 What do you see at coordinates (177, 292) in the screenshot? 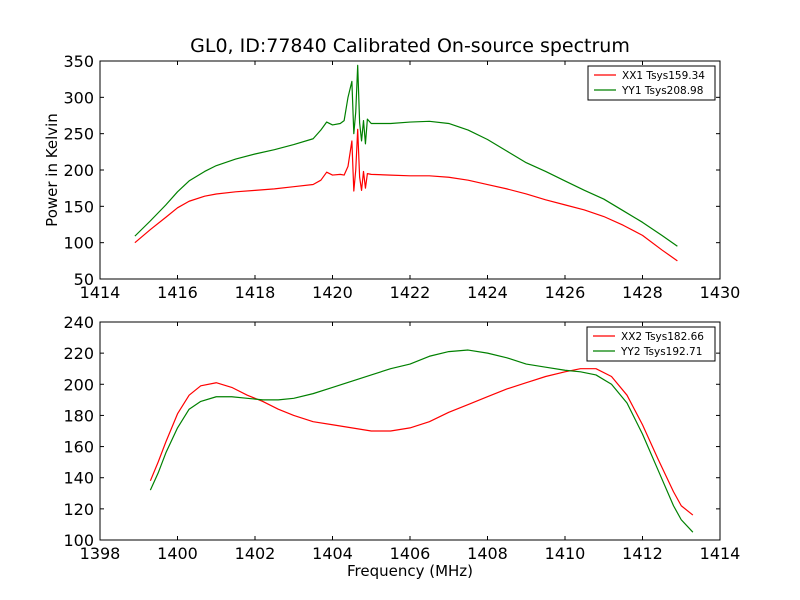
I see `x-tick-label: 1416` at bounding box center [177, 292].